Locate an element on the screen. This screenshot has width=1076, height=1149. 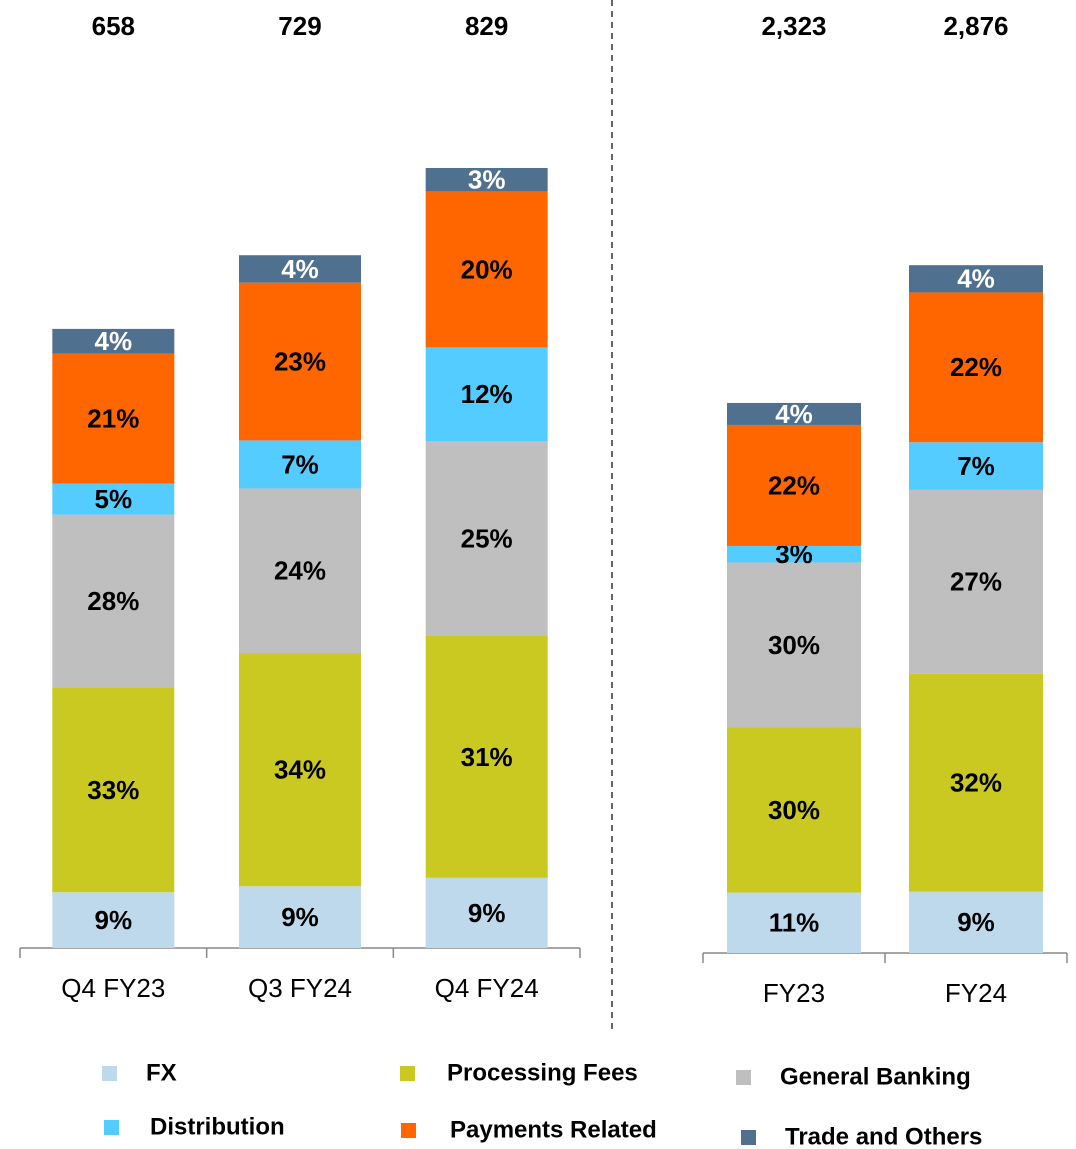
legend-label: General Banking is located at coordinates (875, 1076).